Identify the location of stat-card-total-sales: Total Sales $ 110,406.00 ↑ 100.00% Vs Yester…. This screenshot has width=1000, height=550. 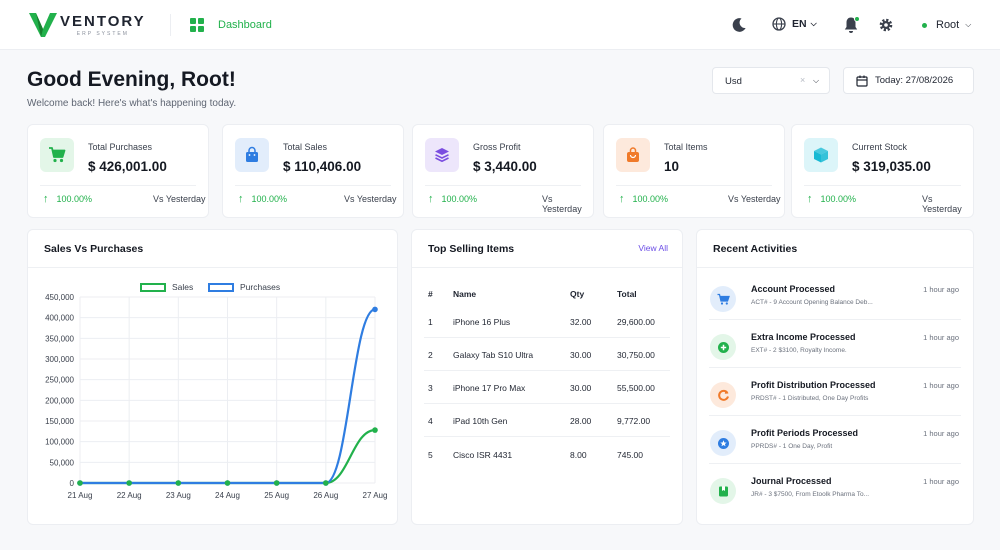
(313, 171).